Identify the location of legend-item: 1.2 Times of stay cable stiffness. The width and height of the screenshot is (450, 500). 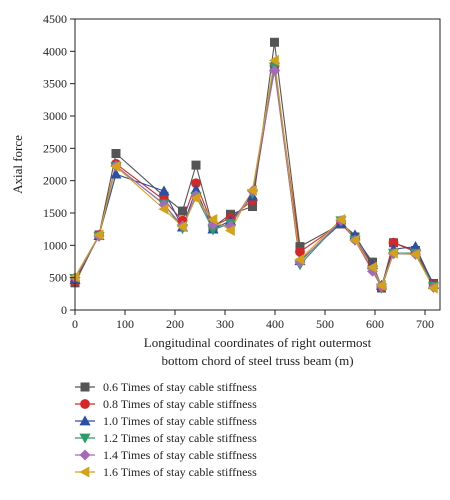
(166, 438).